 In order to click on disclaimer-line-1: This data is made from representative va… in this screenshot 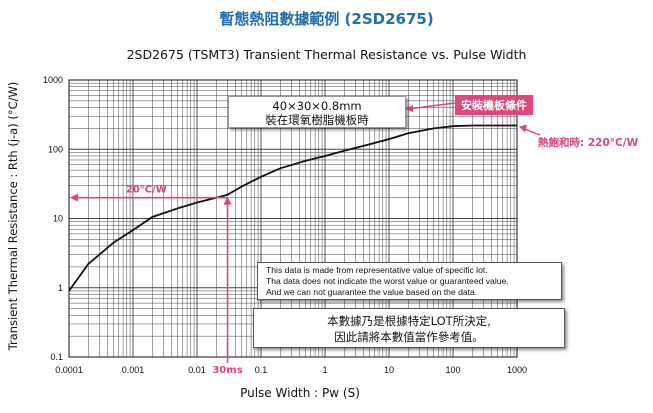, I will do `click(377, 270)`.